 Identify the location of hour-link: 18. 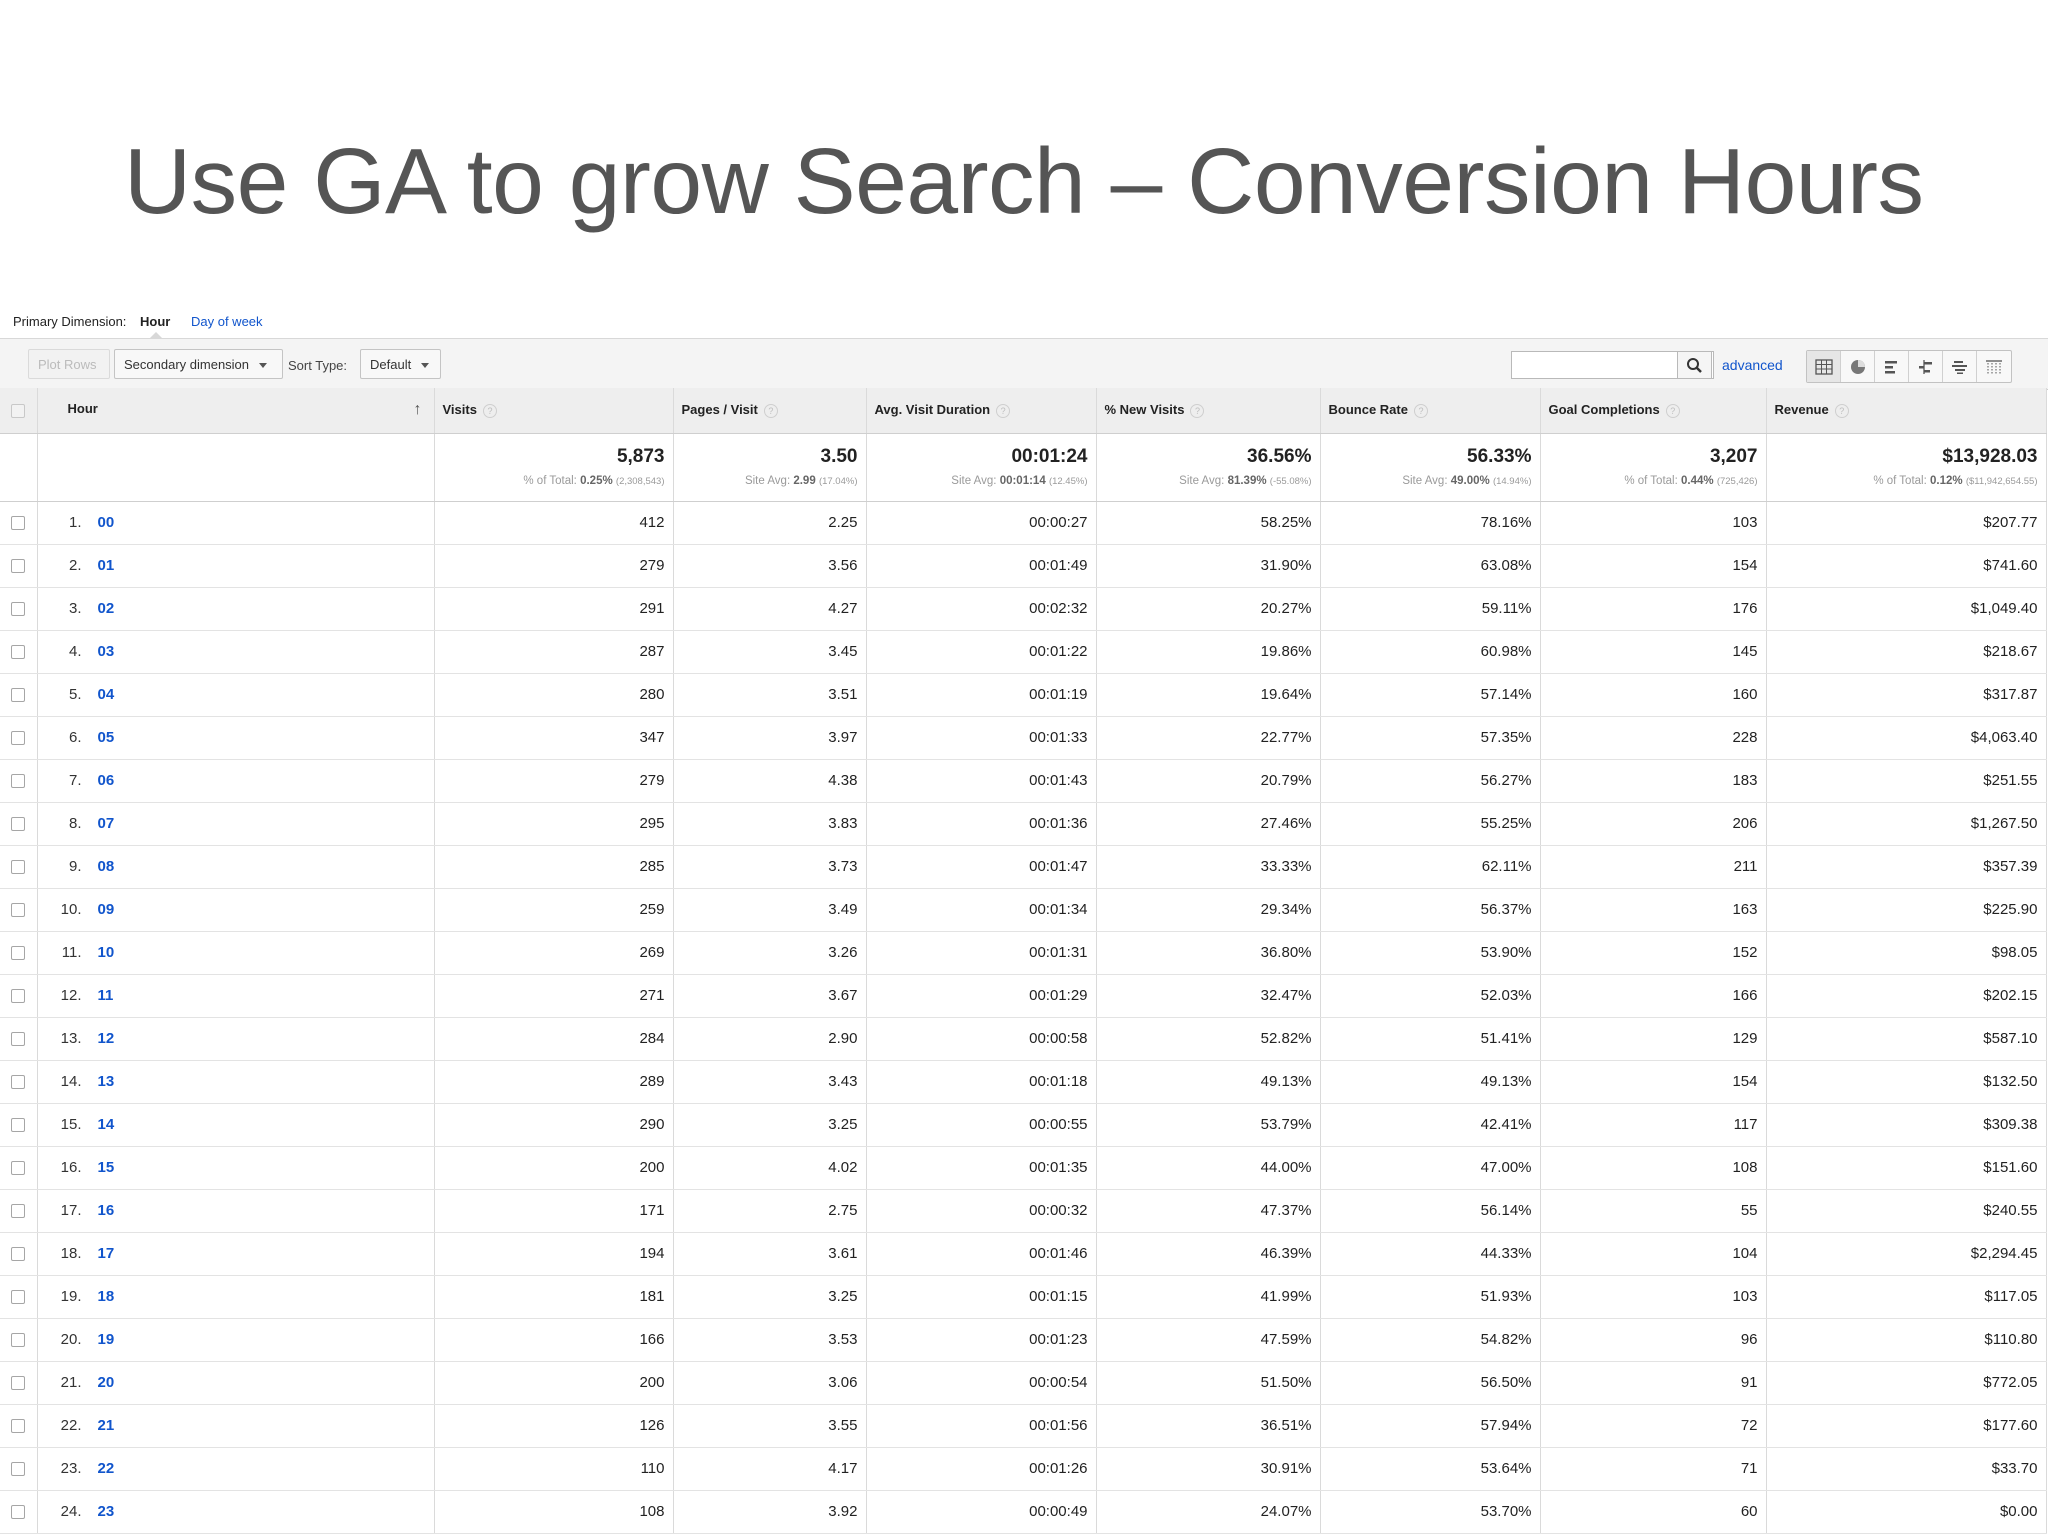
(106, 1296).